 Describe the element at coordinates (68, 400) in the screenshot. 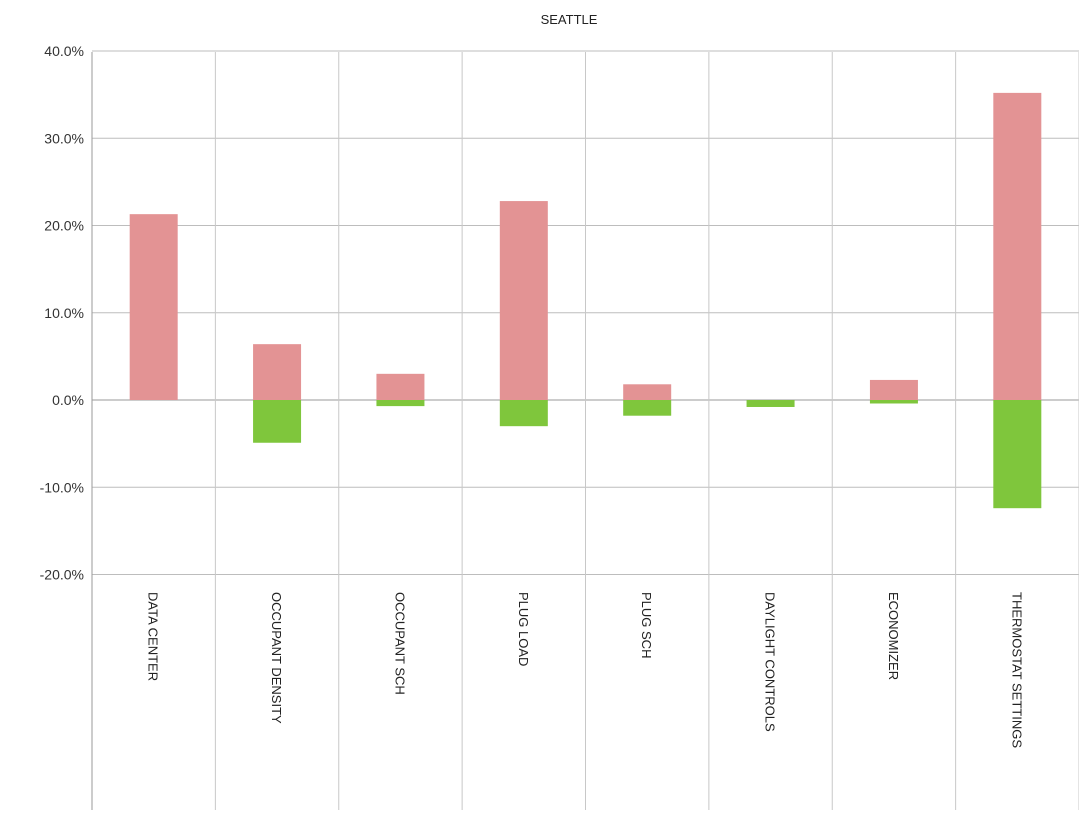

I see `y-tick-label: 0.0%` at that location.